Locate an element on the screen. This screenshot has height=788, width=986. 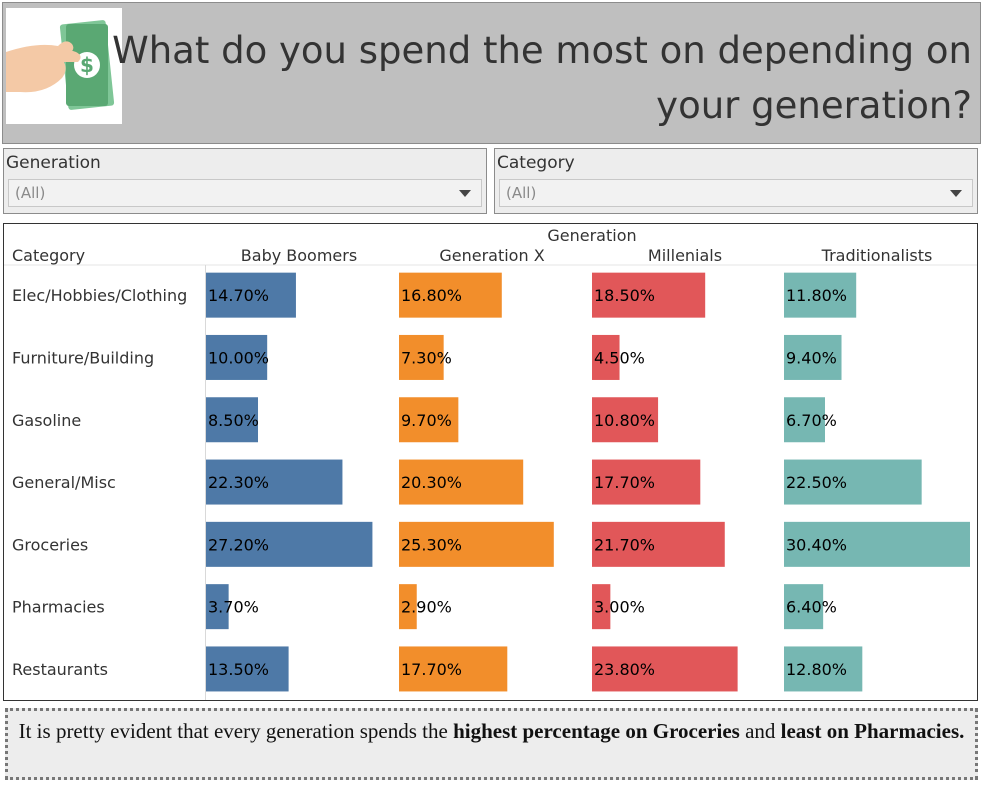
data-label-generation-x-elec-hobbies-clothing: 16.80% is located at coordinates (431, 295).